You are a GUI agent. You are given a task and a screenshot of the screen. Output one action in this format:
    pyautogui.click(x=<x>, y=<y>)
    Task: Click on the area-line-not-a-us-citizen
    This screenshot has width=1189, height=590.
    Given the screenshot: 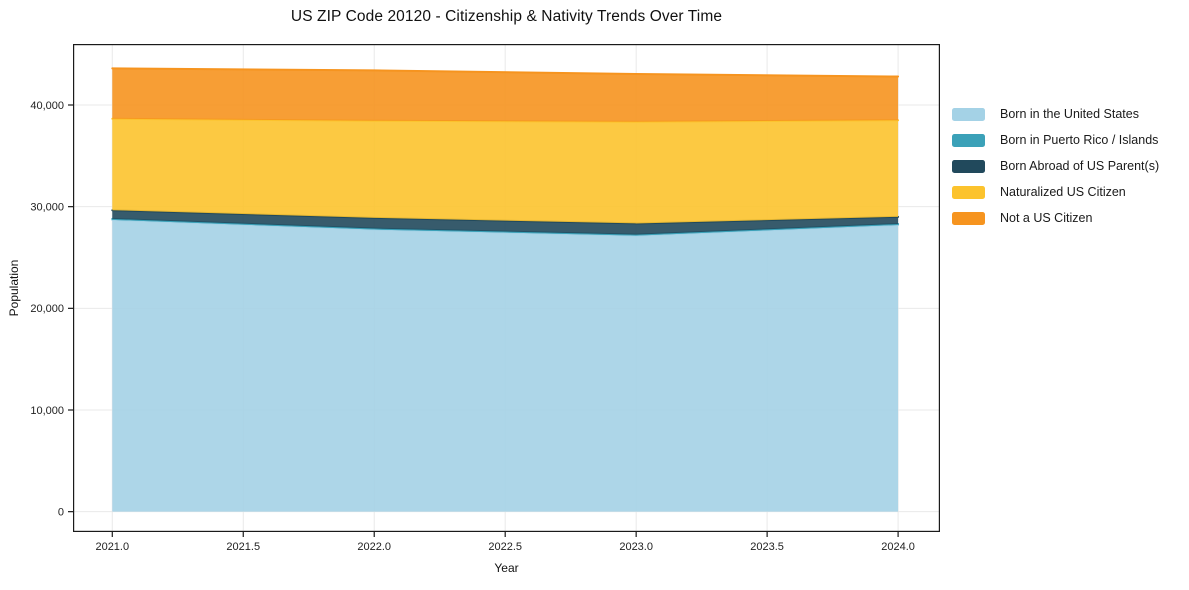 What is the action you would take?
    pyautogui.click(x=505, y=72)
    